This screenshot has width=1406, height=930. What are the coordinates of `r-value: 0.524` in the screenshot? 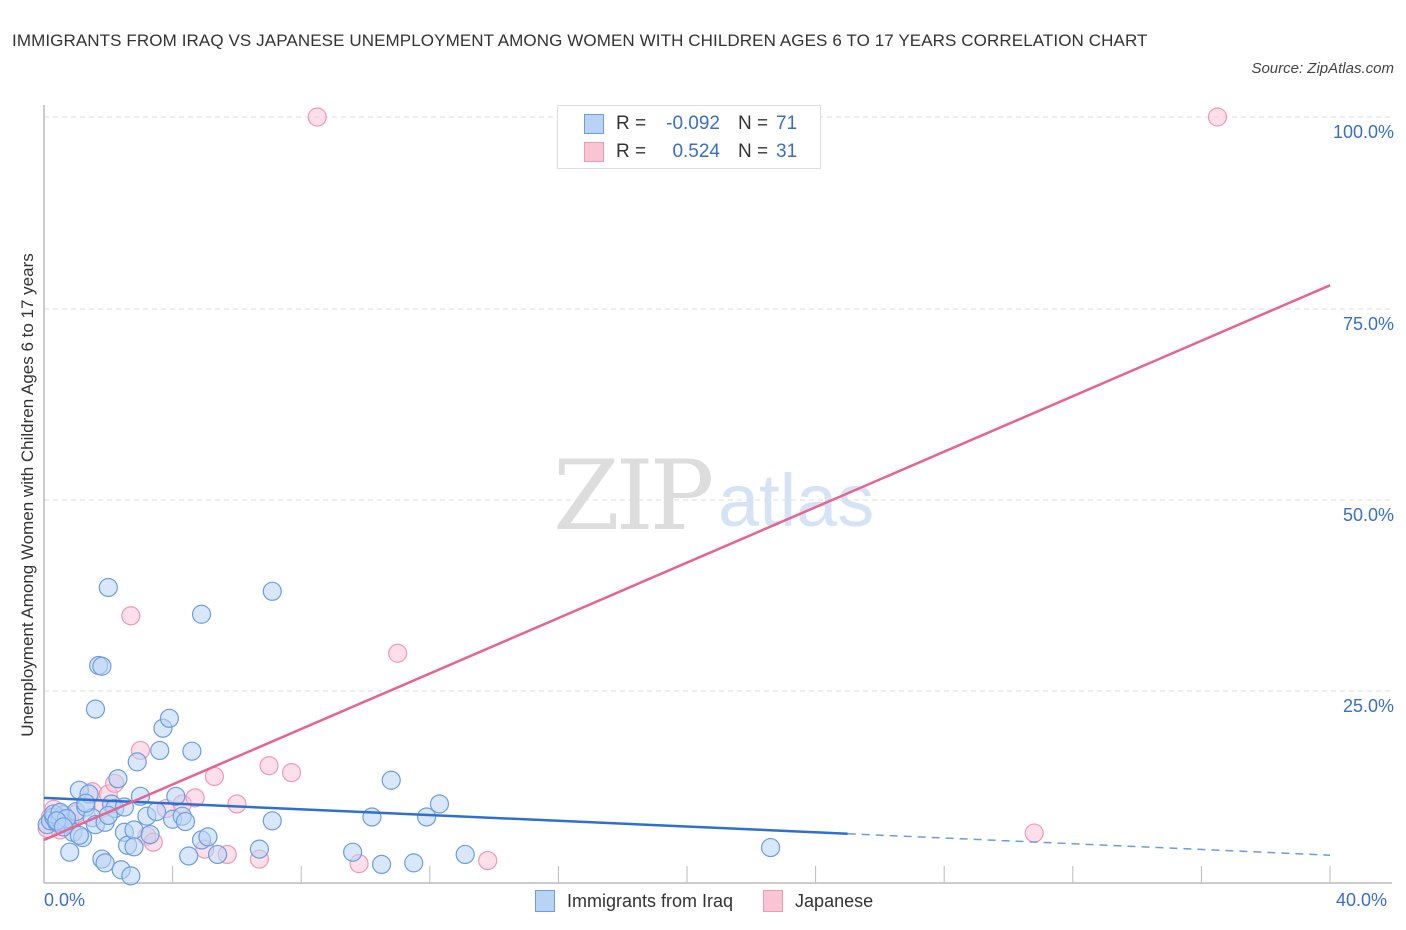 It's located at (696, 151).